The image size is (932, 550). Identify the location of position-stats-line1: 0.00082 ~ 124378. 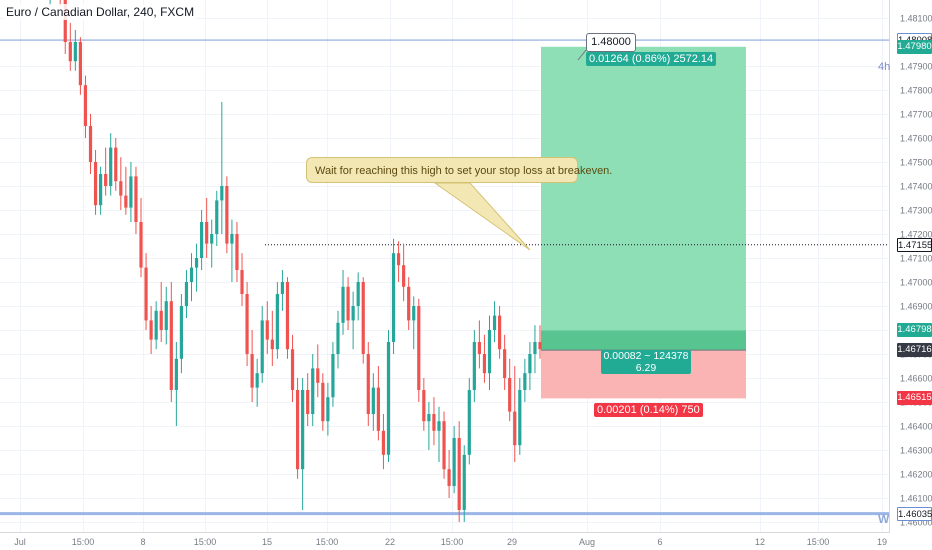
(646, 356).